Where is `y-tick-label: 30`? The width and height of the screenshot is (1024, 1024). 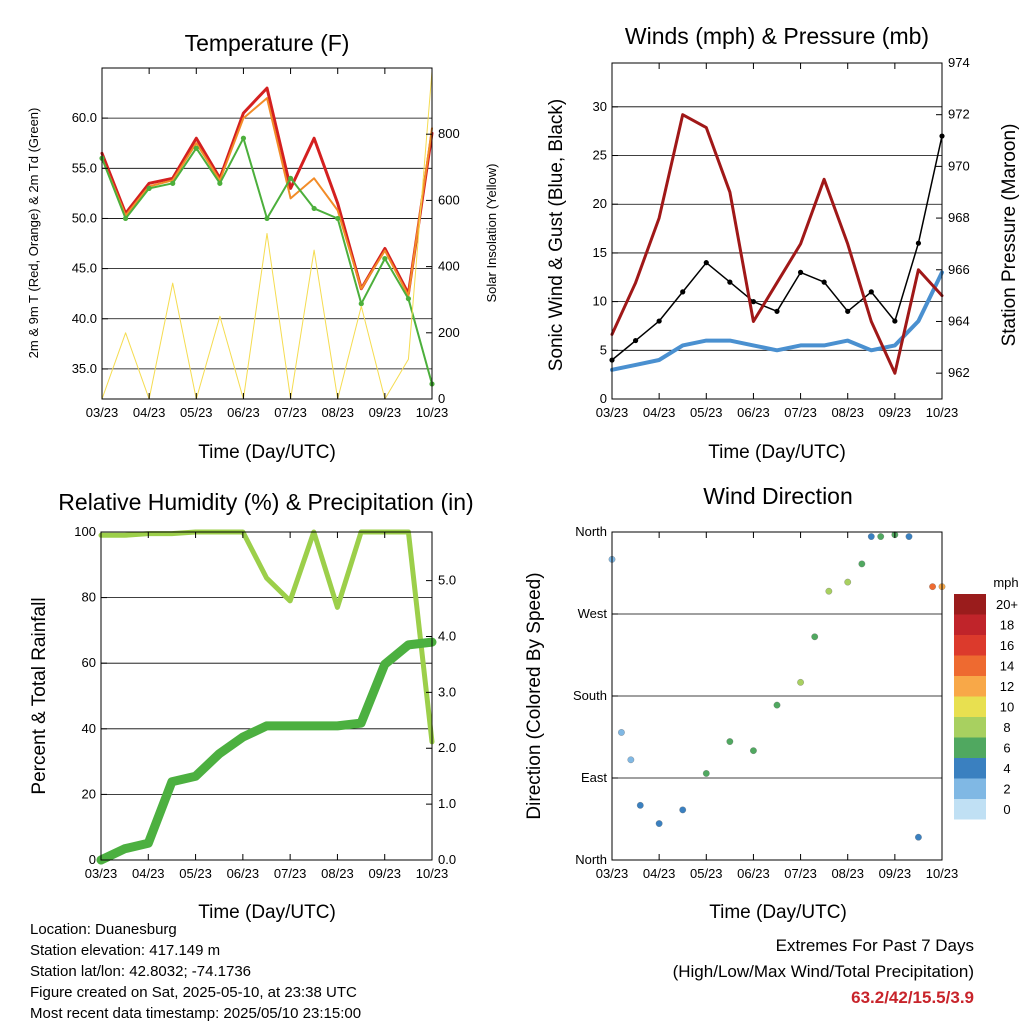
y-tick-label: 30 is located at coordinates (600, 106).